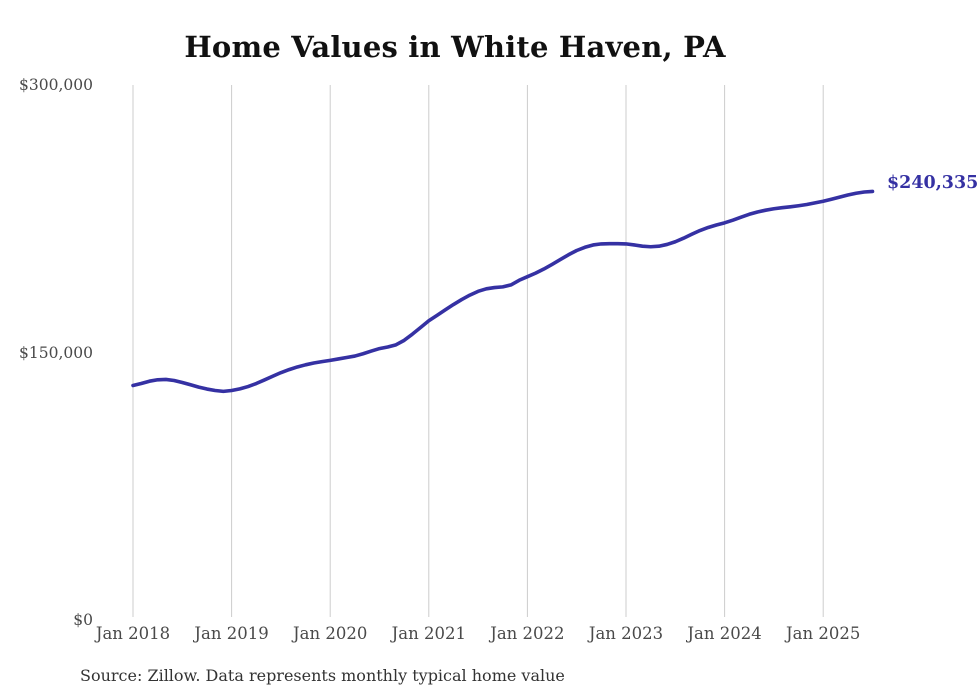 This screenshot has width=980, height=699. Describe the element at coordinates (626, 633) in the screenshot. I see `x-tick-label: Jan 2023` at that location.